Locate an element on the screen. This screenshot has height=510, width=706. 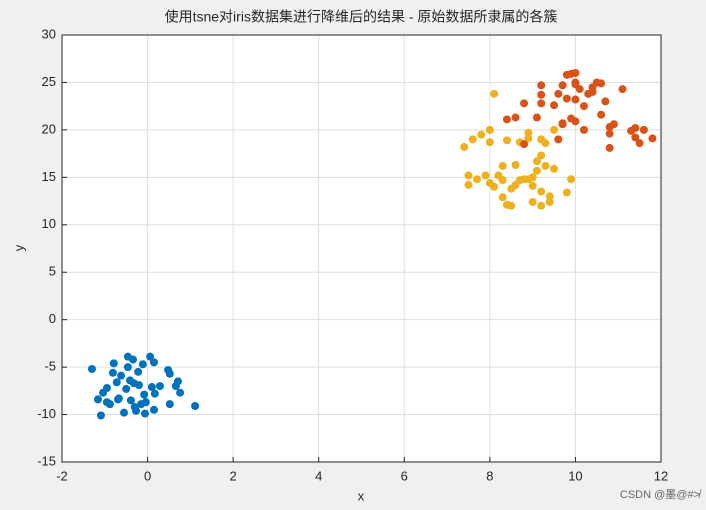
y-tick-label: 30 is located at coordinates (49, 33).